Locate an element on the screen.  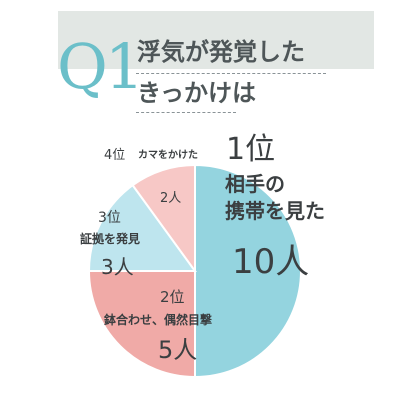
question-title-line-2: きっかけは is located at coordinates (197, 93).